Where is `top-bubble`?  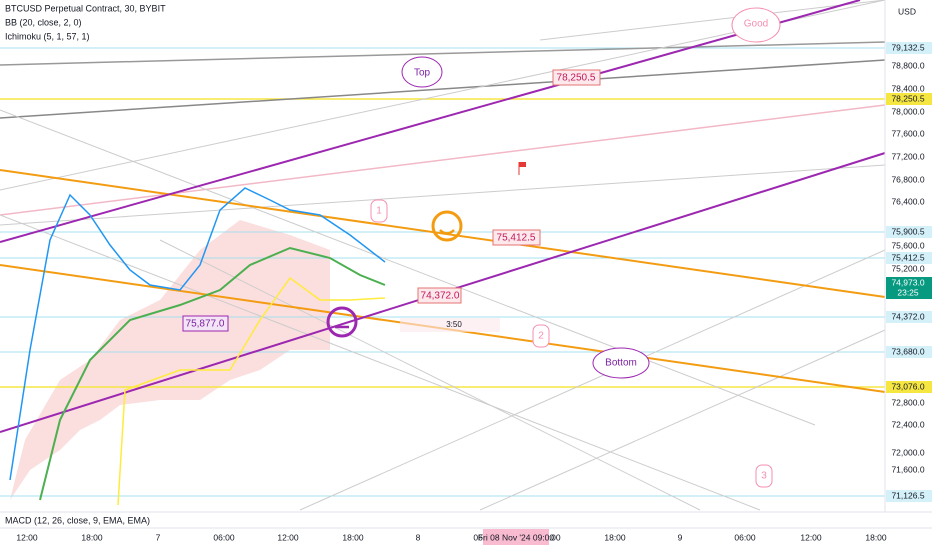
top-bubble is located at coordinates (422, 72).